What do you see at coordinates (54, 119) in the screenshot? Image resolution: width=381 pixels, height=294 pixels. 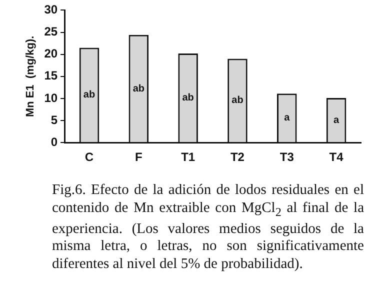 I see `y-tick-label: 5` at bounding box center [54, 119].